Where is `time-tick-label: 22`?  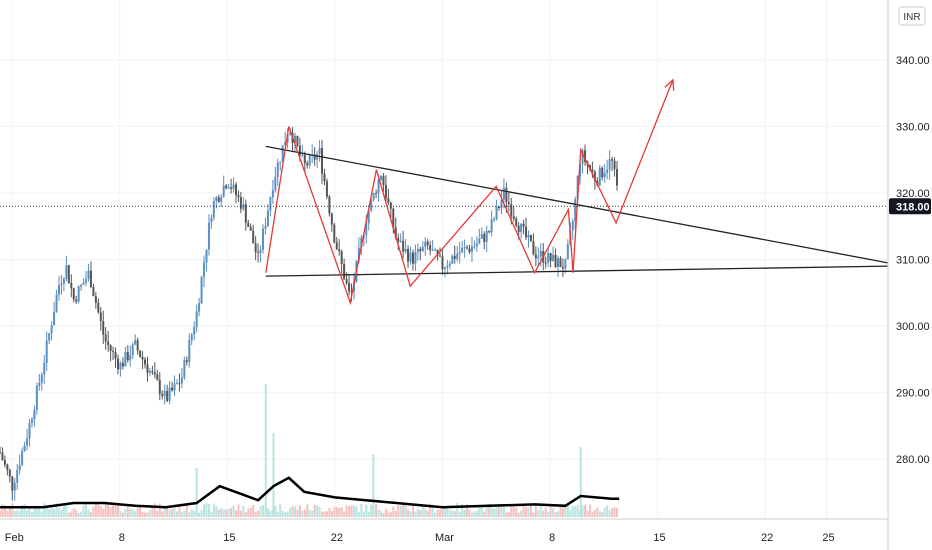
time-tick-label: 22 is located at coordinates (767, 538).